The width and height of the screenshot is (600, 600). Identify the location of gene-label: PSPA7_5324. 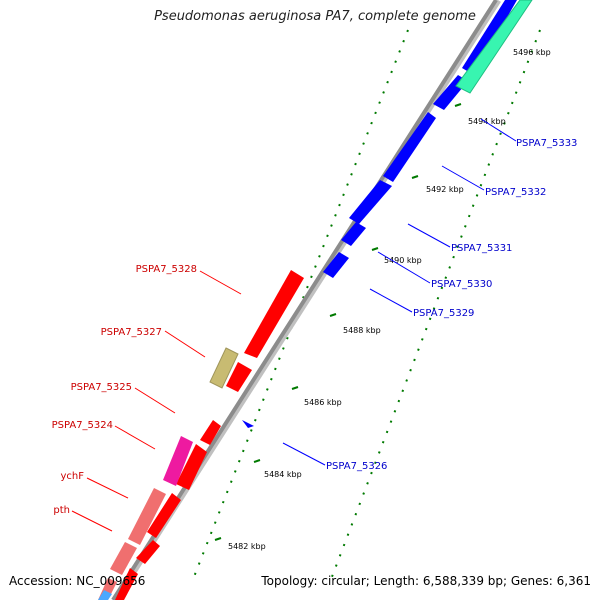
(82, 425).